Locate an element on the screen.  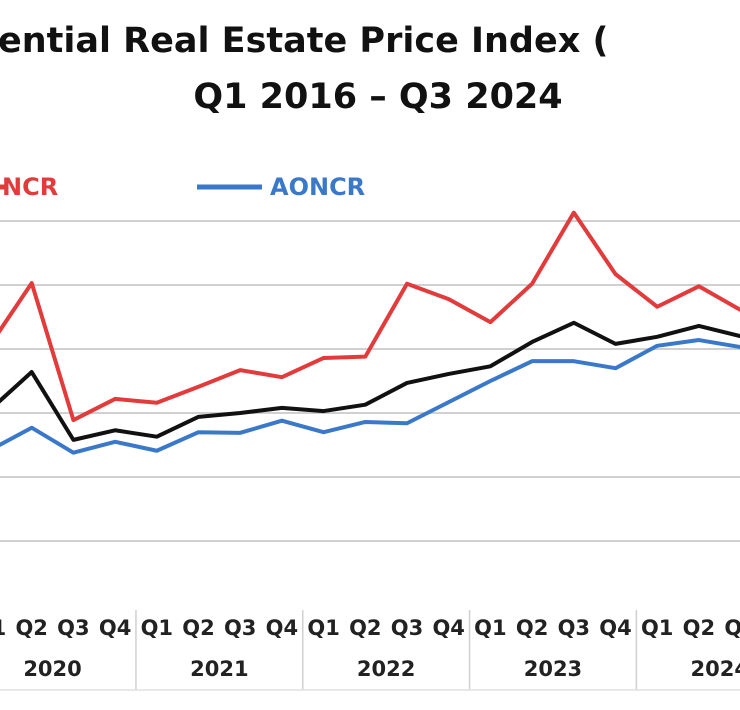
year-label: 2021 is located at coordinates (219, 669).